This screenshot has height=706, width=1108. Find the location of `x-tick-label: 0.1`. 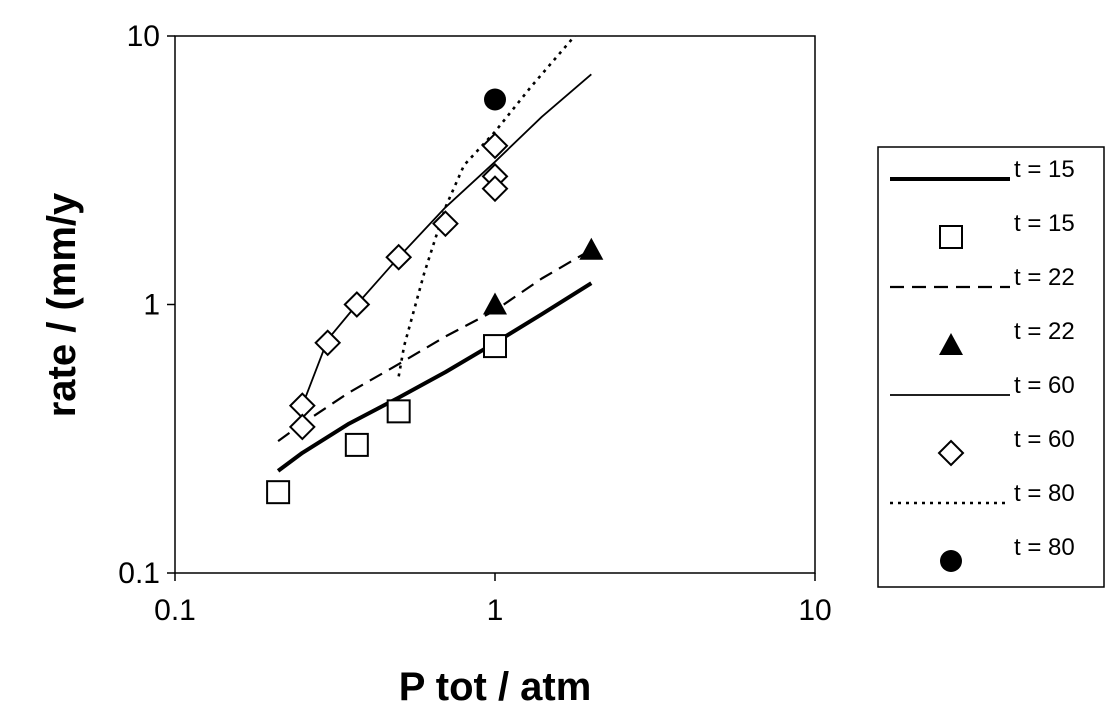

x-tick-label: 0.1 is located at coordinates (175, 610).